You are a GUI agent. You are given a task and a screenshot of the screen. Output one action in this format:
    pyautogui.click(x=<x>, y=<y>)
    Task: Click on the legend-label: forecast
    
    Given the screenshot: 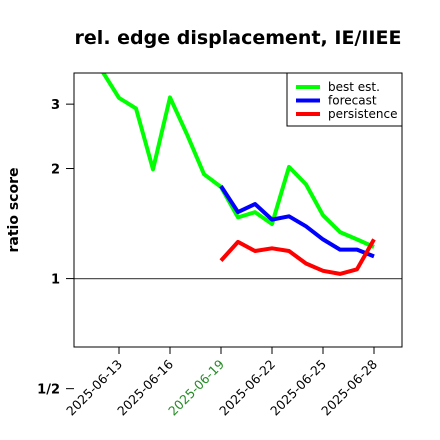 What is the action you would take?
    pyautogui.click(x=352, y=101)
    